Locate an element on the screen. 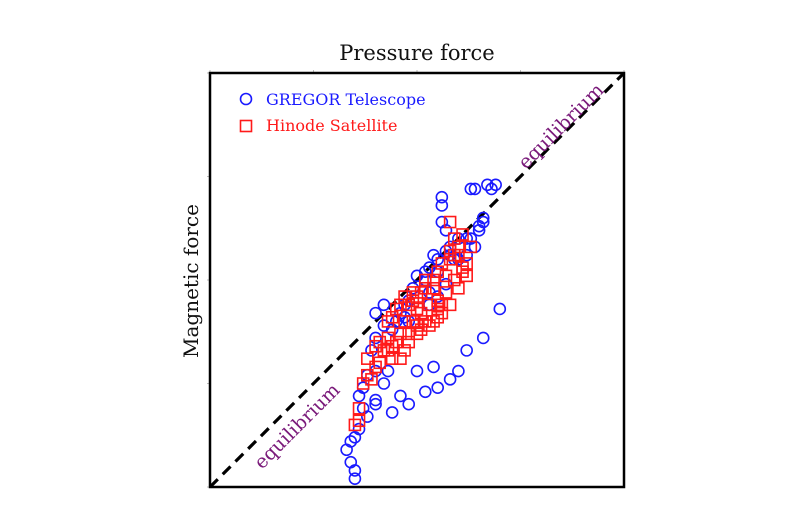  data-points is located at coordinates (423, 332).